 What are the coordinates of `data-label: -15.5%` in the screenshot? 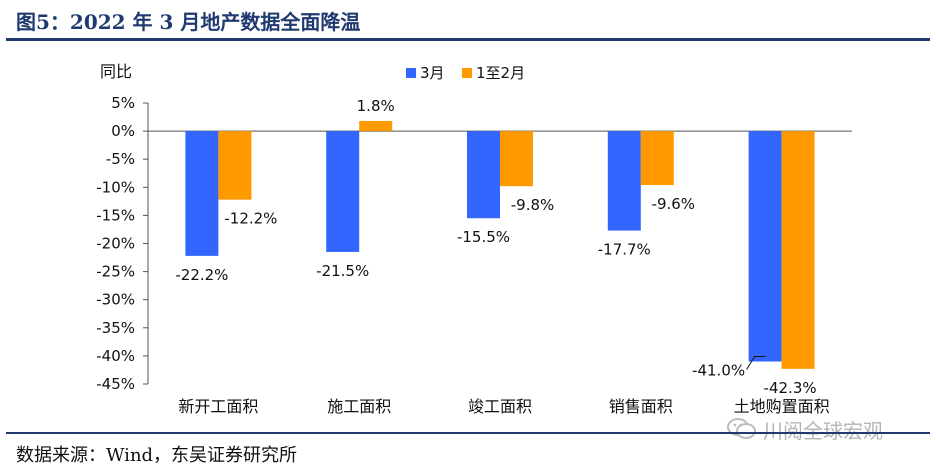 It's located at (483, 237).